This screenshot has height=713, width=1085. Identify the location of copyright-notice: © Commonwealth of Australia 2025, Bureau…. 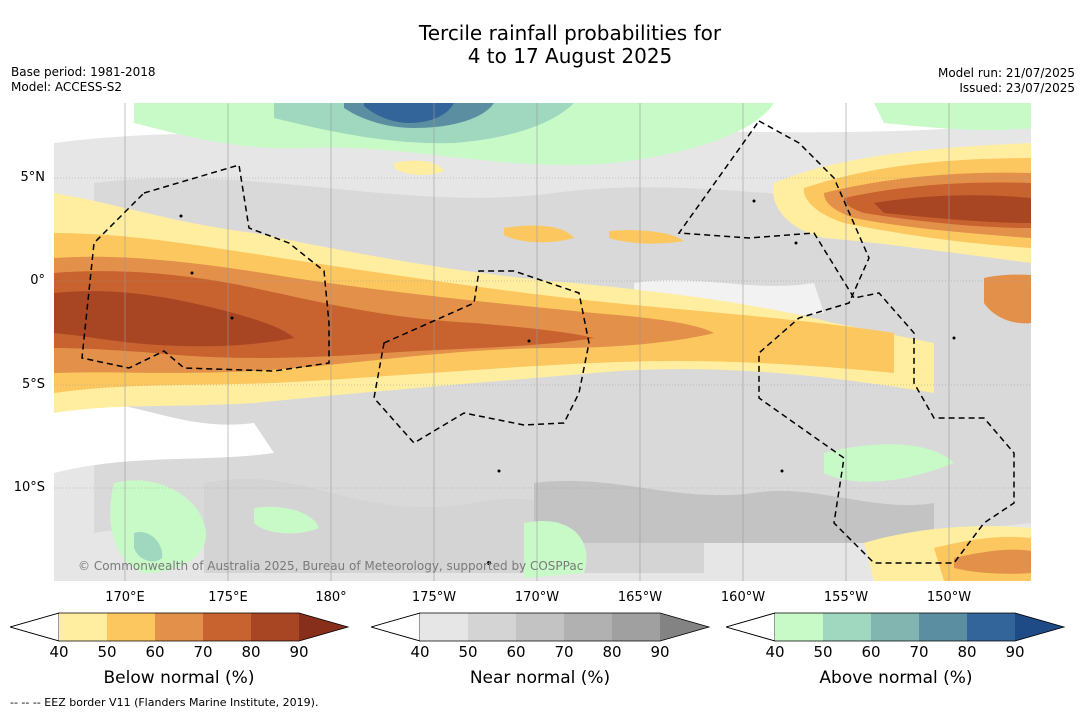
(331, 566).